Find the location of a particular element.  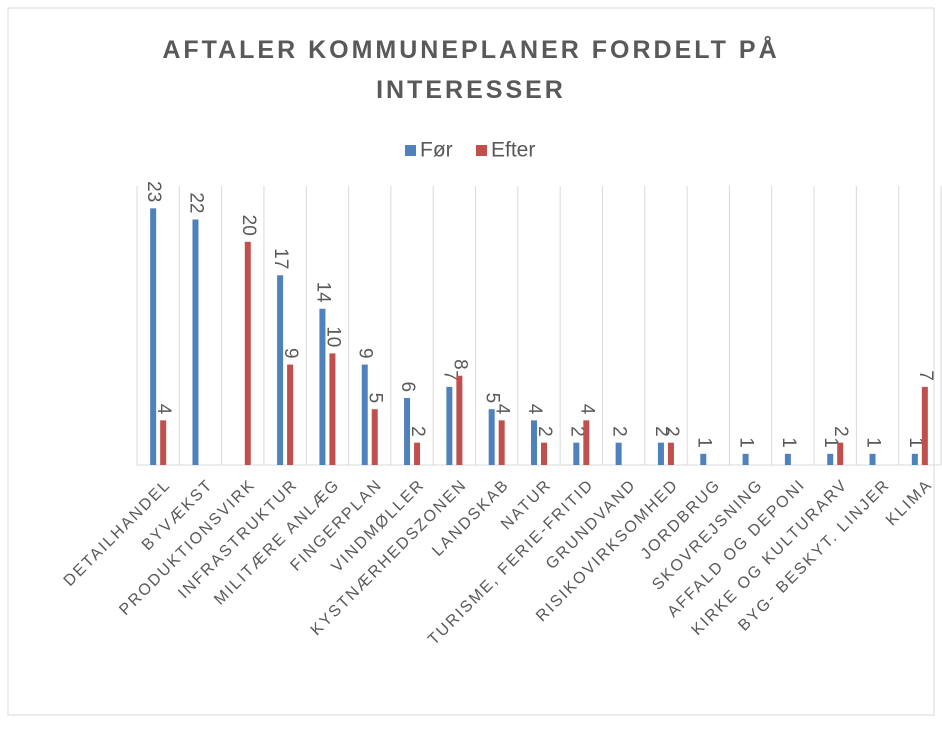

data-label: 10 is located at coordinates (332, 336).